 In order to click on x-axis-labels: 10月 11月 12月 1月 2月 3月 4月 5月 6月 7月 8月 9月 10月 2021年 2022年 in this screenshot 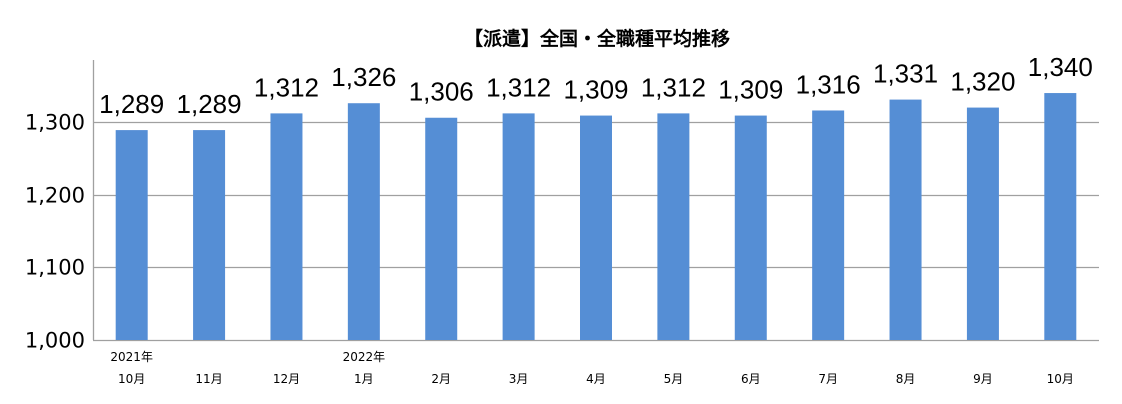, I will do `click(592, 368)`.